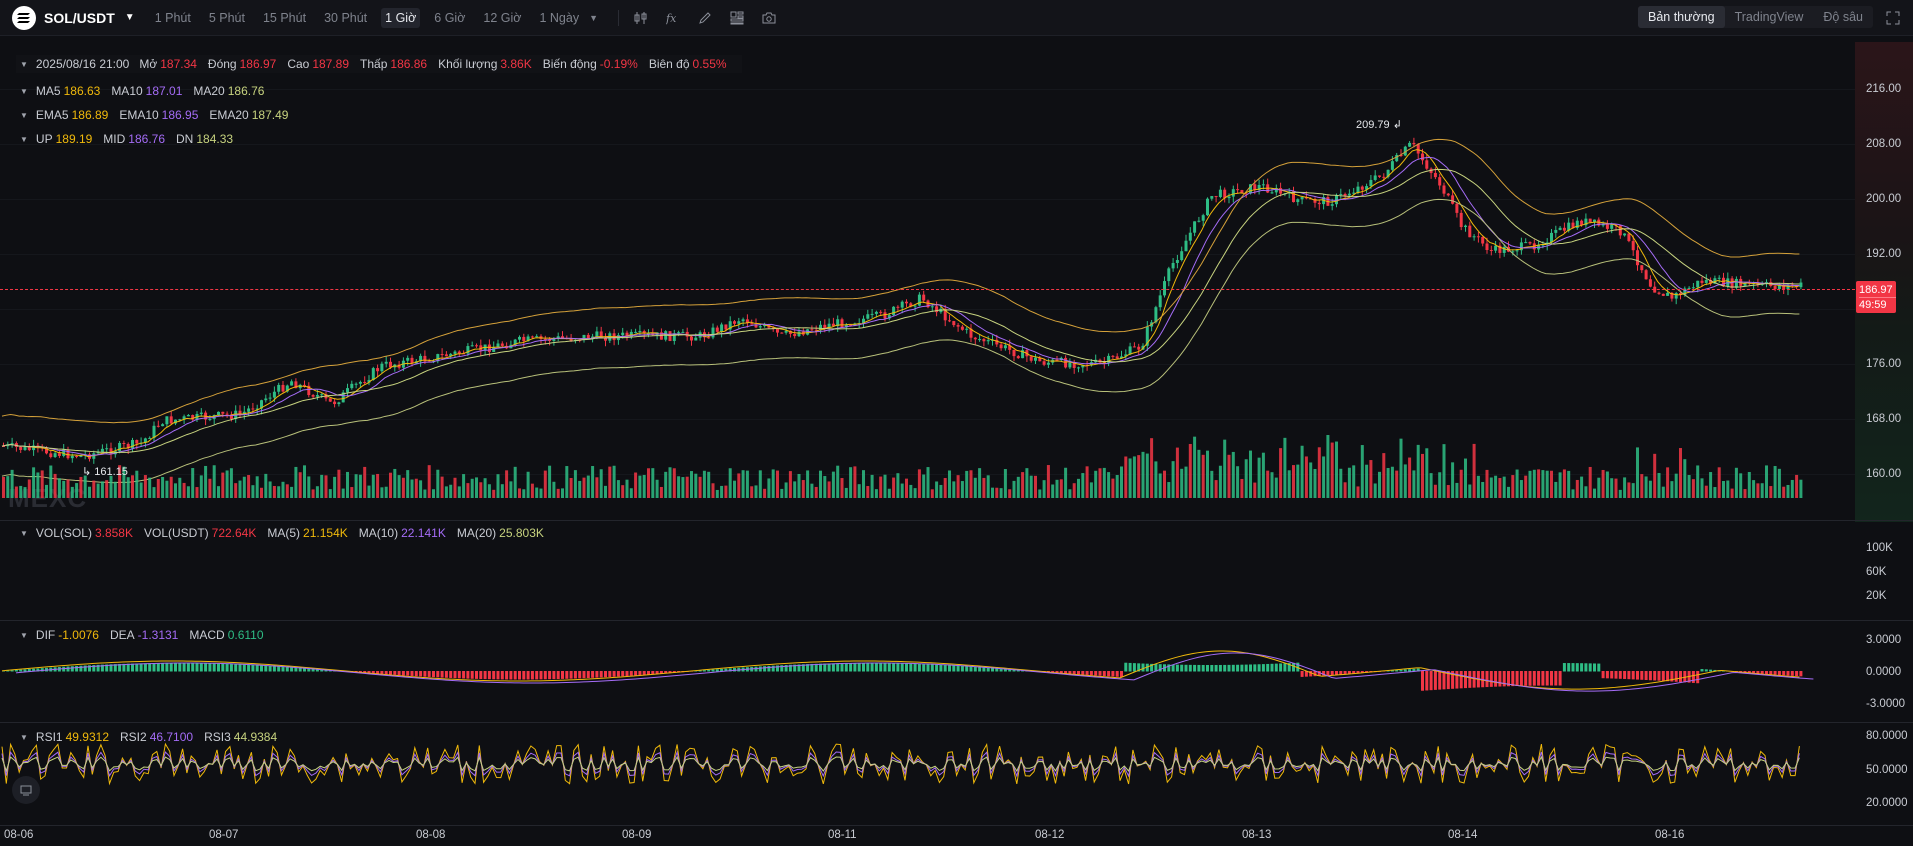 The image size is (1913, 846). Describe the element at coordinates (1681, 17) in the screenshot. I see `view-standard-button: Bản thường` at that location.